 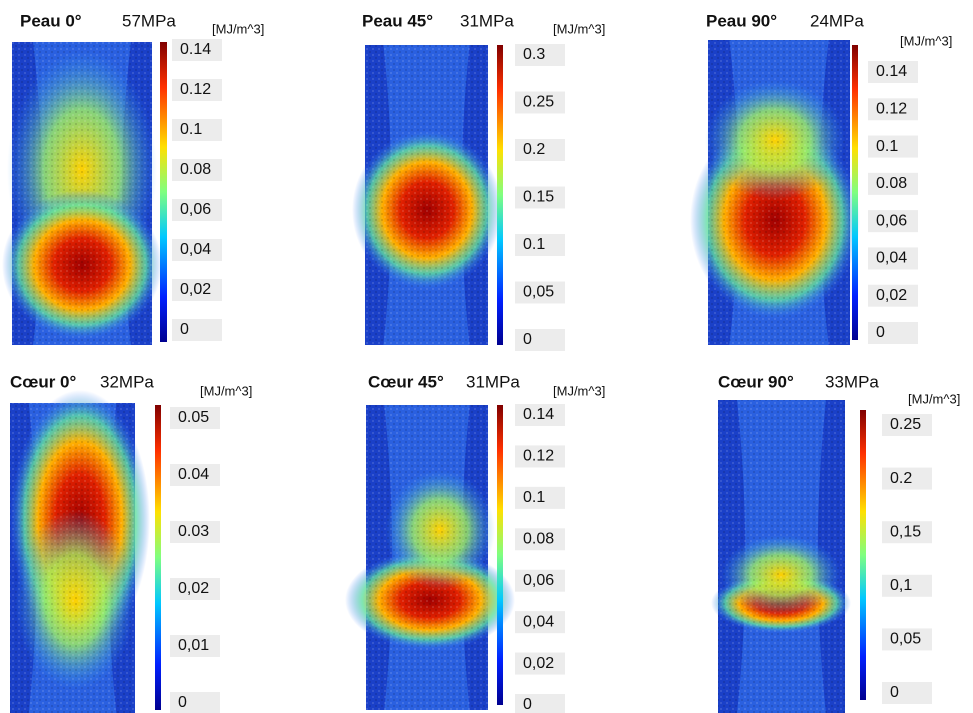 I want to click on panel-title: Peau 90°, so click(x=741, y=20).